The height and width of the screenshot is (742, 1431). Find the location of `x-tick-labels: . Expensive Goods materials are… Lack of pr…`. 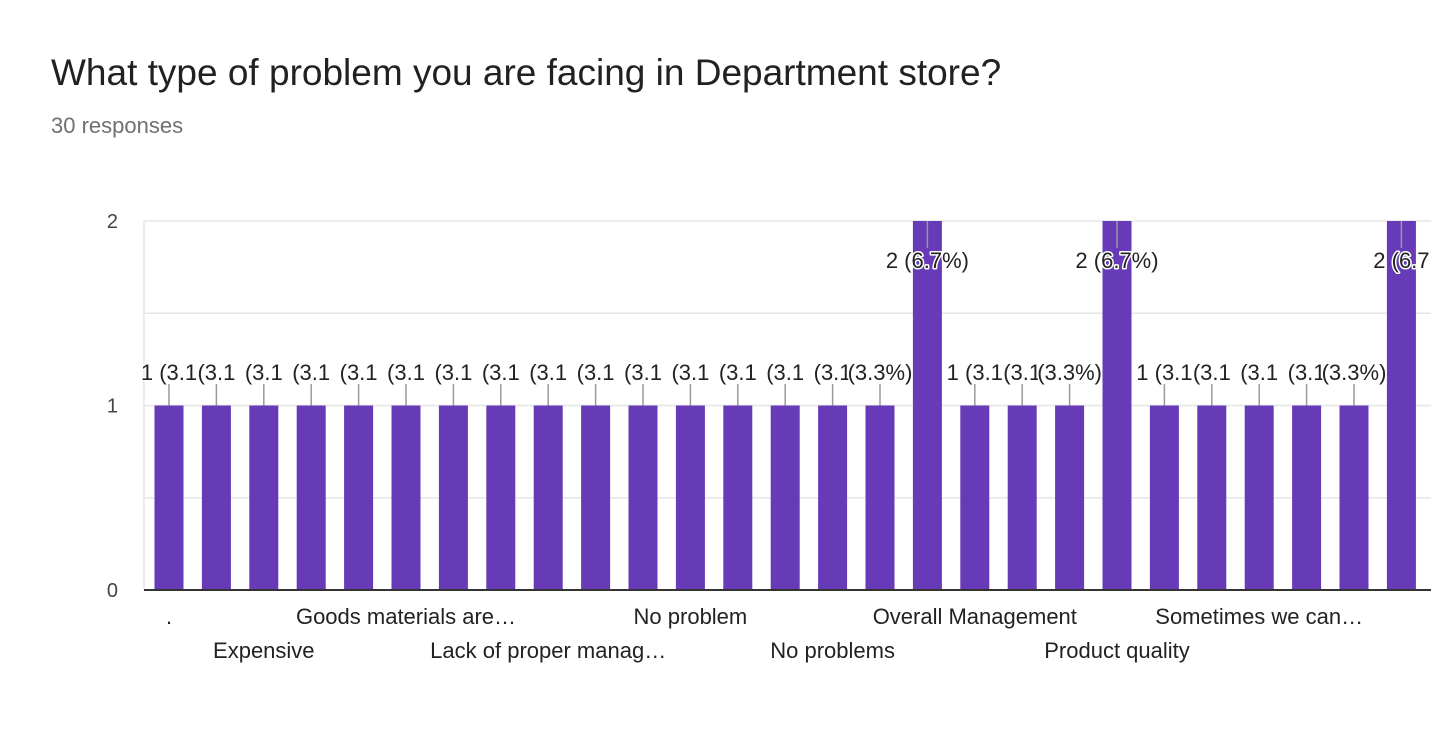

x-tick-labels: . Expensive Goods materials are… Lack of pr… is located at coordinates (764, 633).